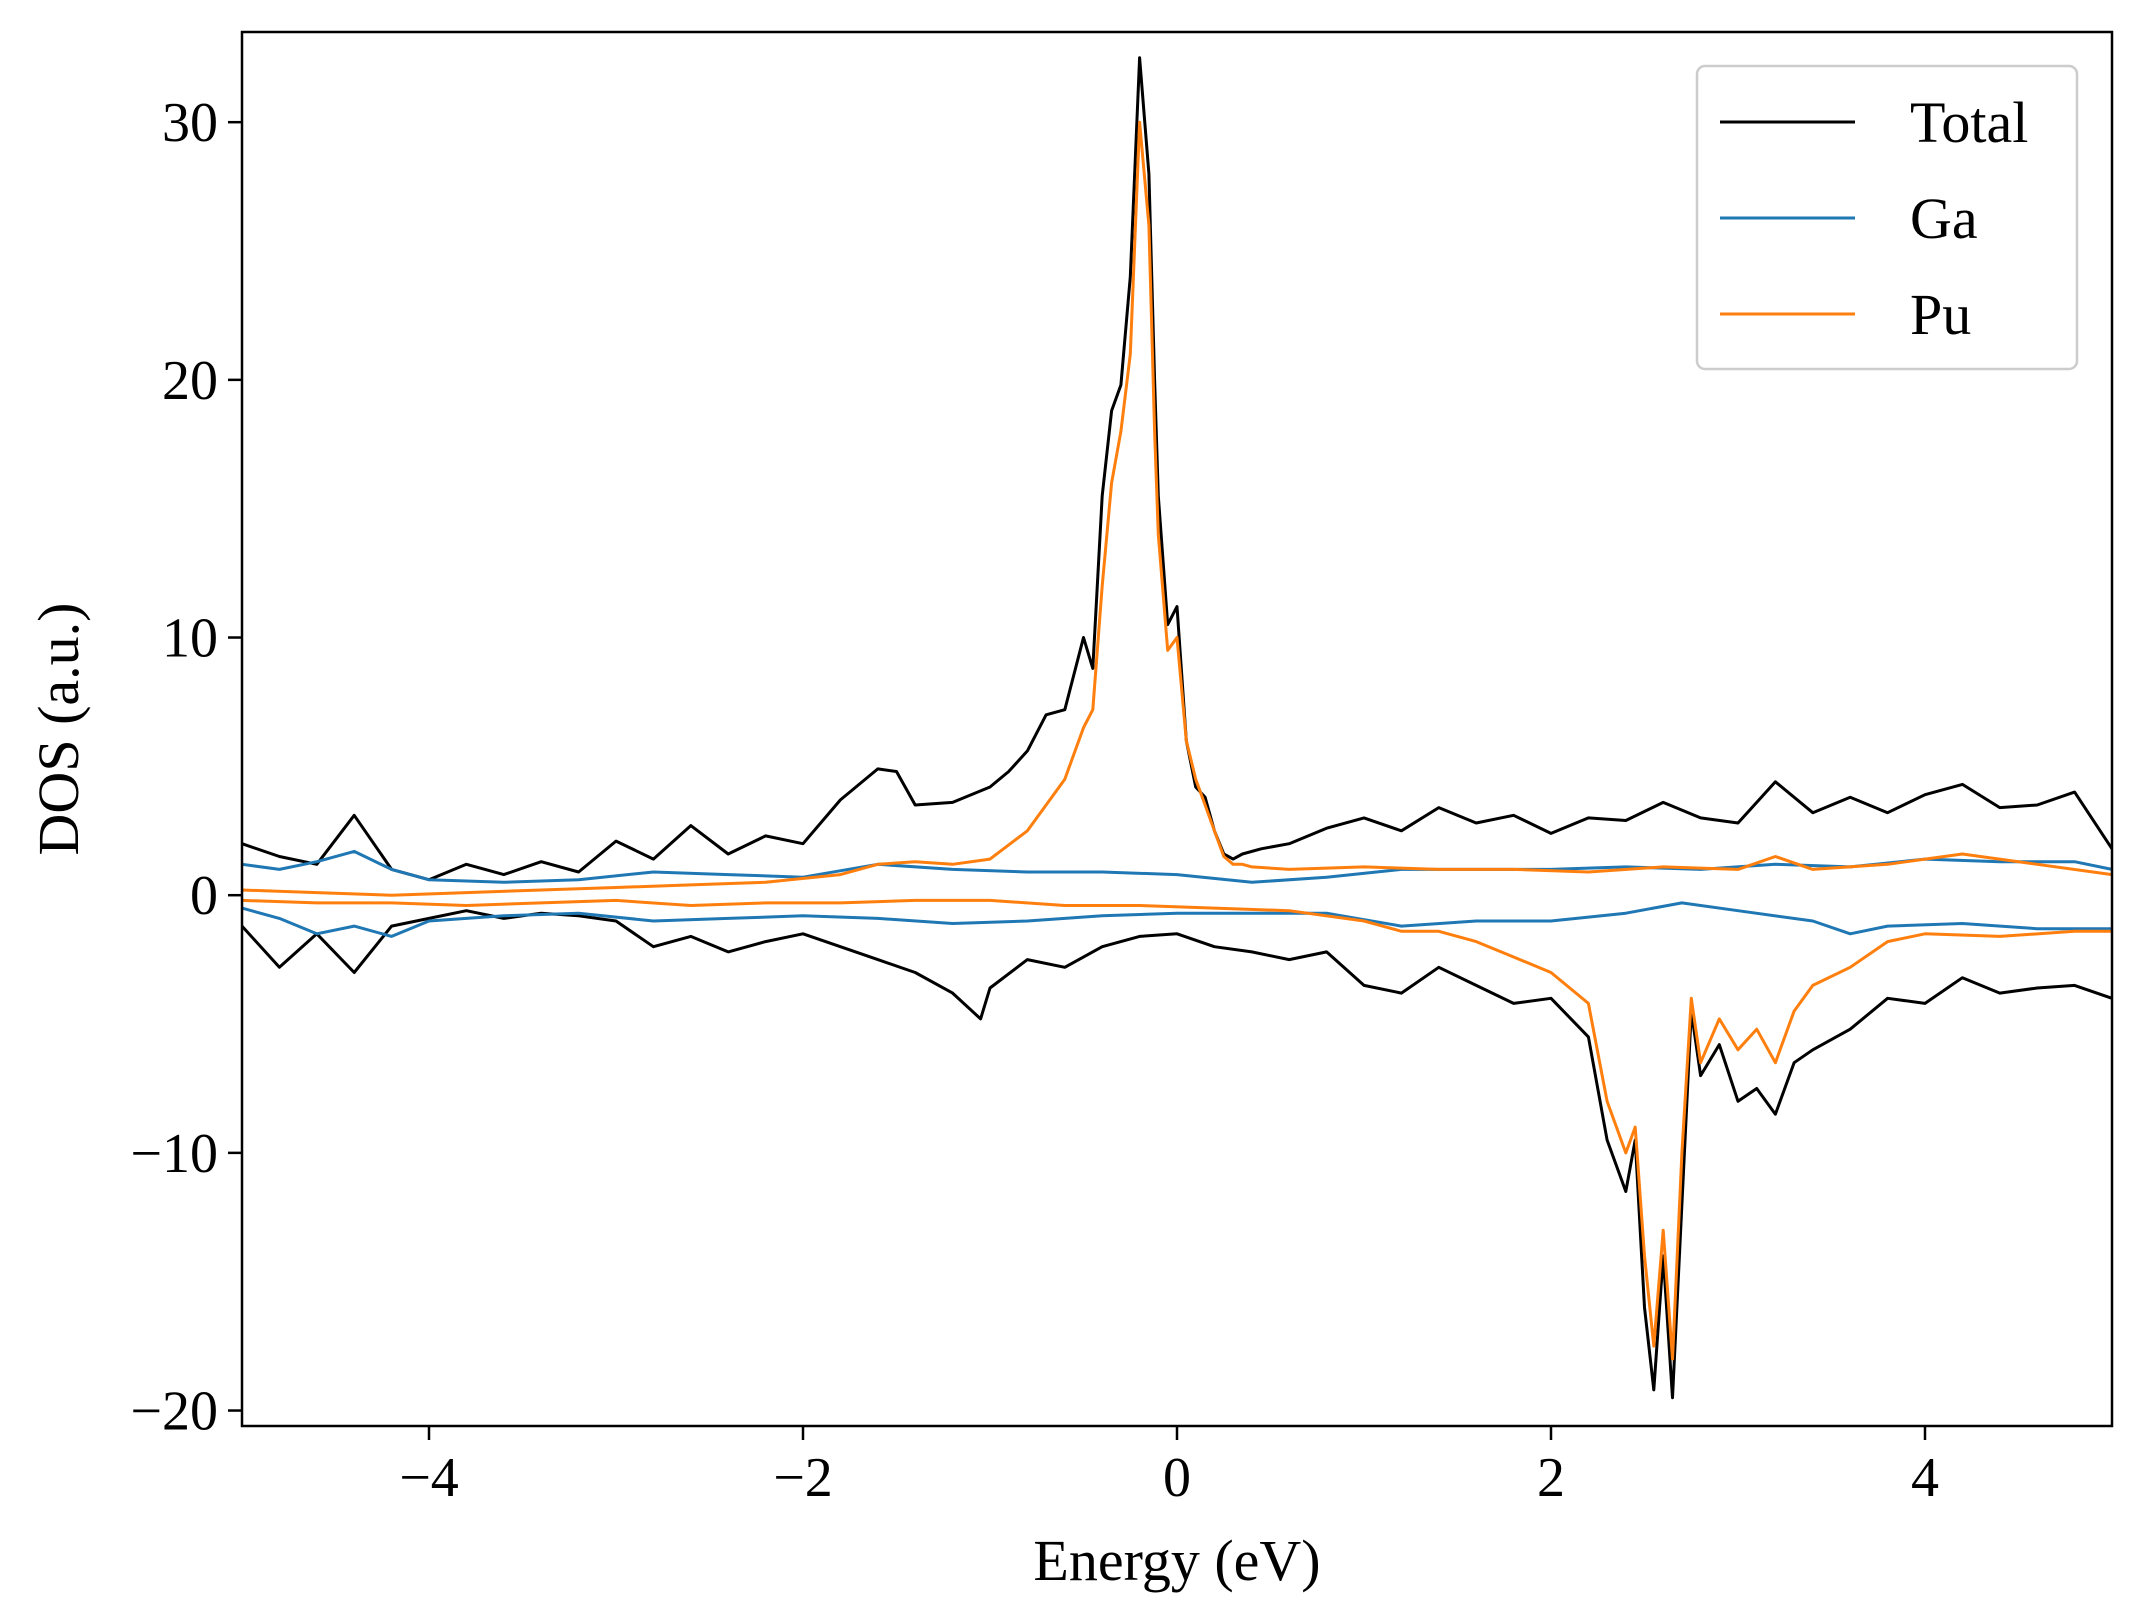 Image resolution: width=2134 pixels, height=1617 pixels. I want to click on x-tick-label: 0, so click(1177, 1478).